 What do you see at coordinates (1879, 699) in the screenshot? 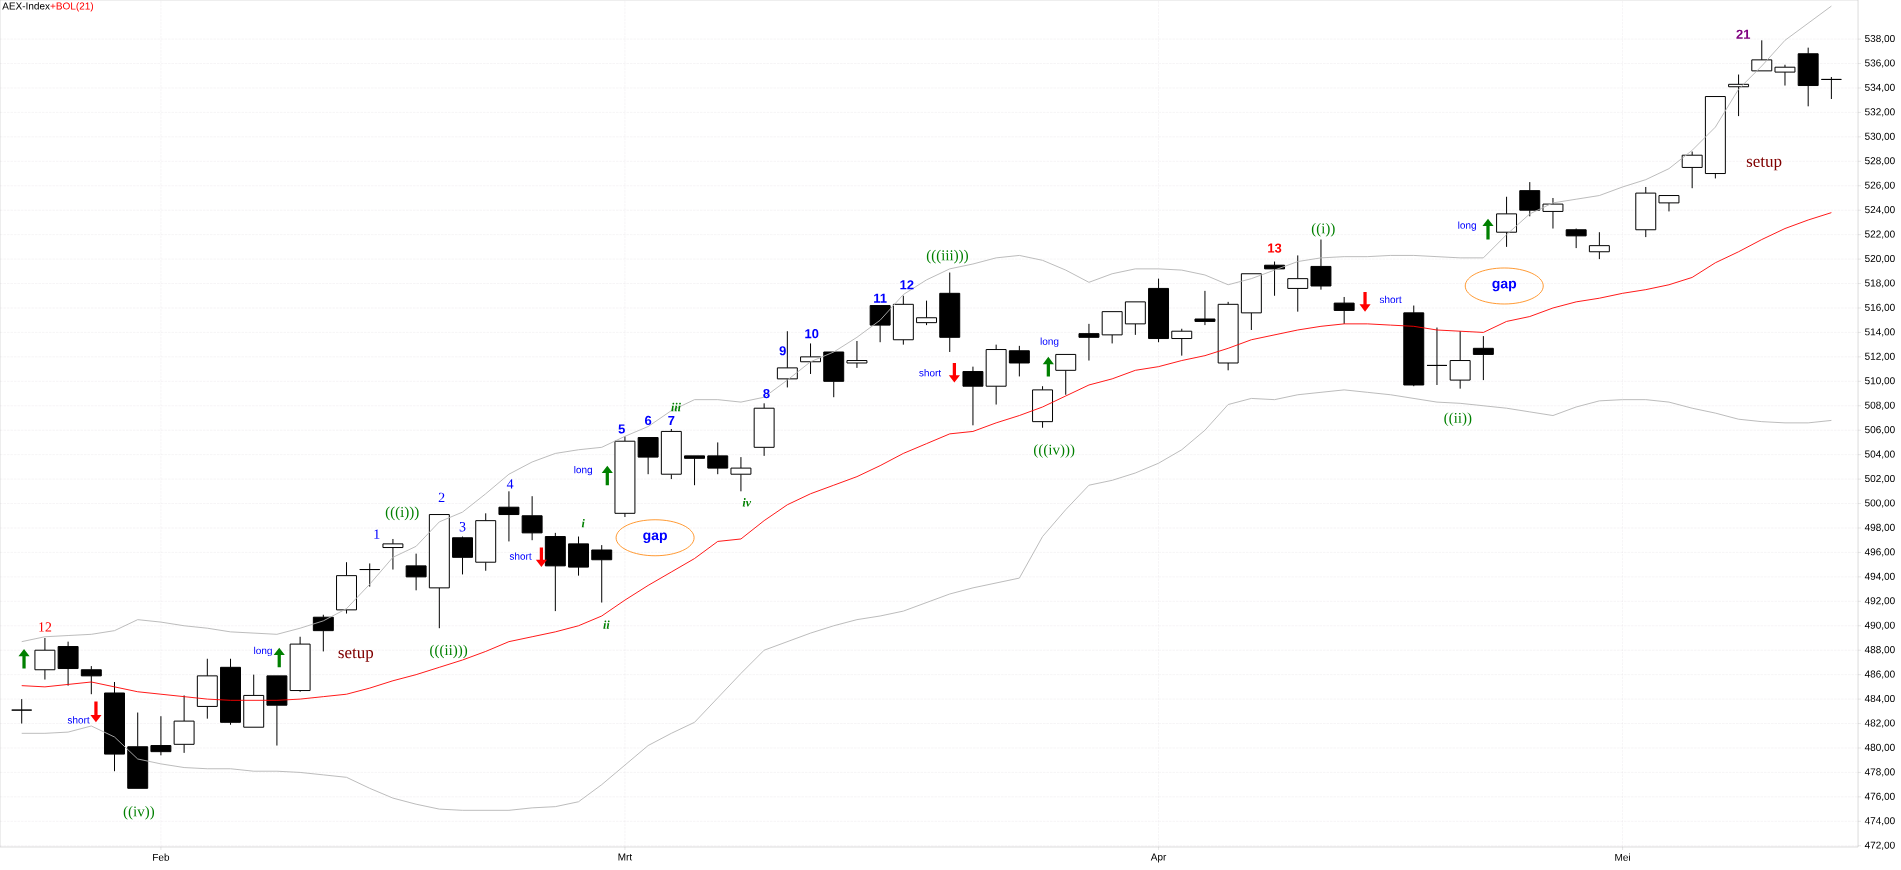
I see `y-tick-label: 484,00` at bounding box center [1879, 699].